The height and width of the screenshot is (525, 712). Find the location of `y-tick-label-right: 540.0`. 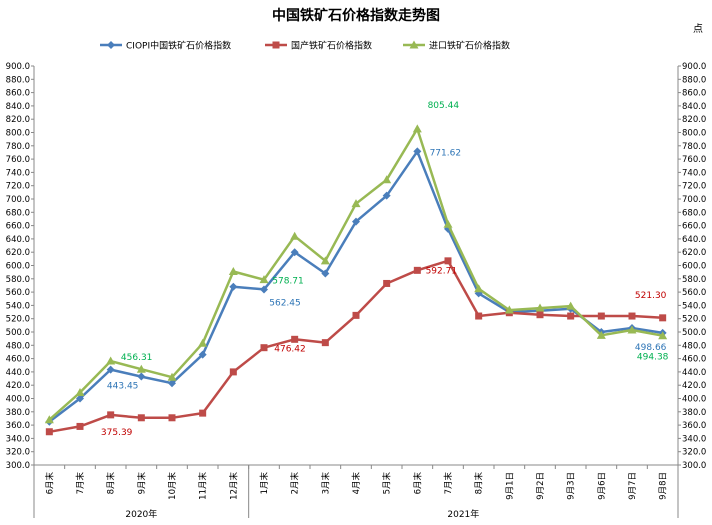

y-tick-label-right: 540.0 is located at coordinates (694, 306).